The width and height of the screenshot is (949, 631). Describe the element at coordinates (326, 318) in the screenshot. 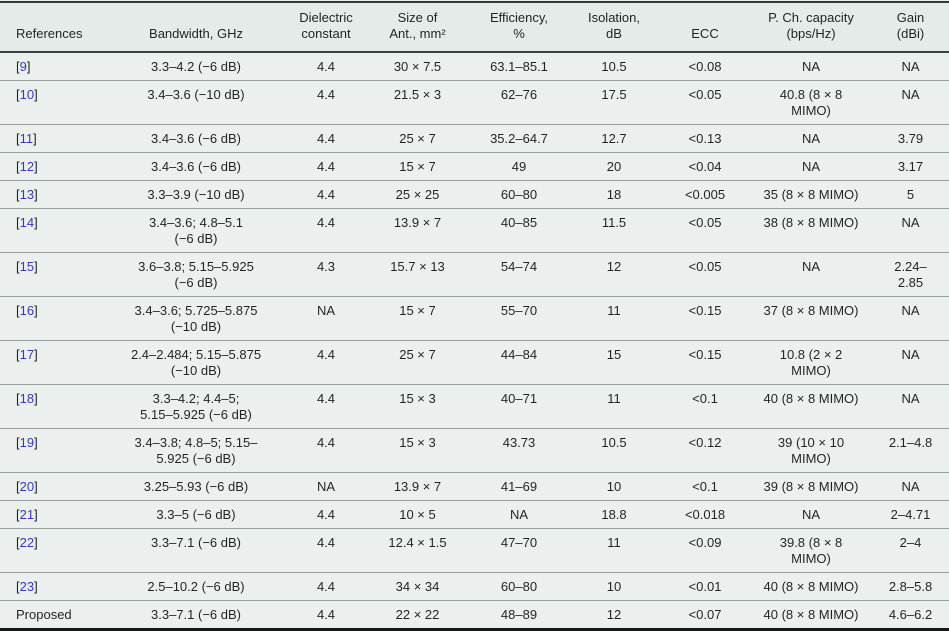

I see `cell-dielectric: NA` at that location.